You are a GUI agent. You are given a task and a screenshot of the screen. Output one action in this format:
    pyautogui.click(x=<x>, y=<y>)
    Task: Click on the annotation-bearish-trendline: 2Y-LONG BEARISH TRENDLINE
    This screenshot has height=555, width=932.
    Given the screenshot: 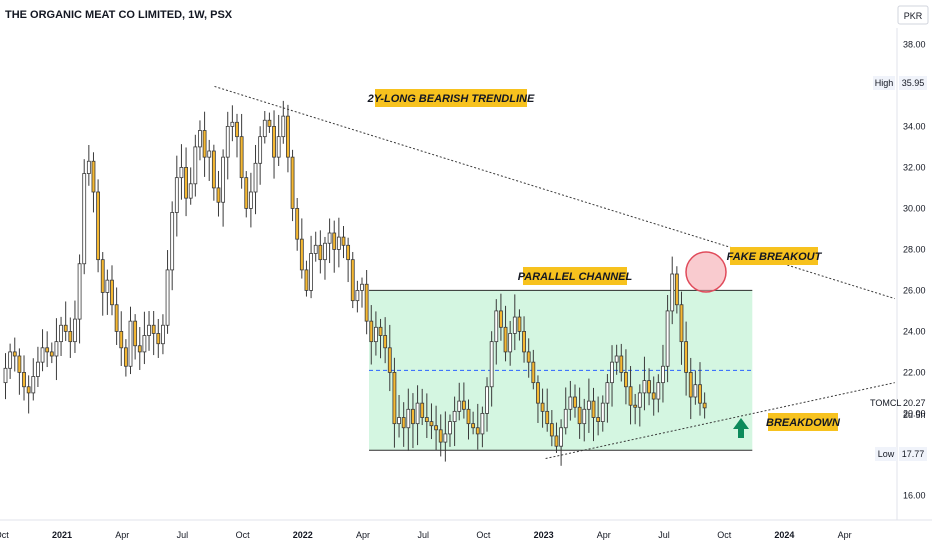 What is the action you would take?
    pyautogui.click(x=451, y=98)
    